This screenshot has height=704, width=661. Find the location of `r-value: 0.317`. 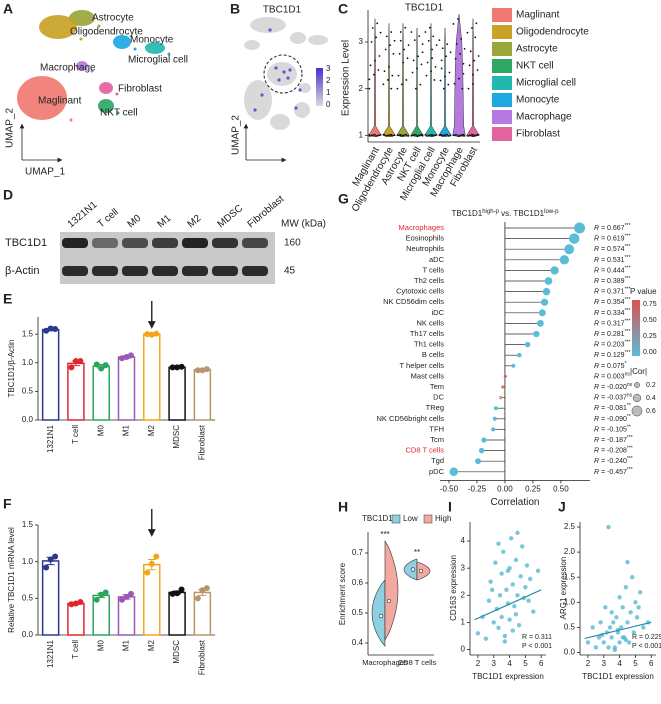

r-value: 0.317 is located at coordinates (616, 323).